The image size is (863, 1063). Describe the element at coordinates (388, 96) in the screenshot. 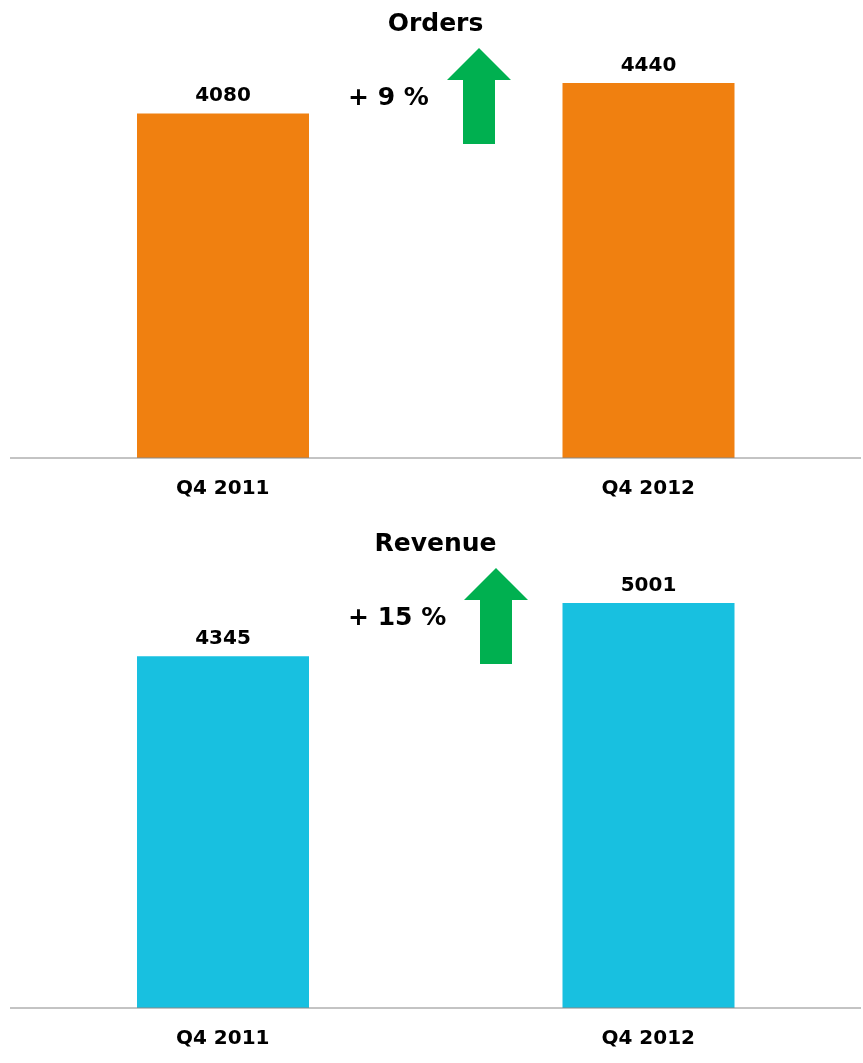

I see `annotation: + 9 %` at that location.